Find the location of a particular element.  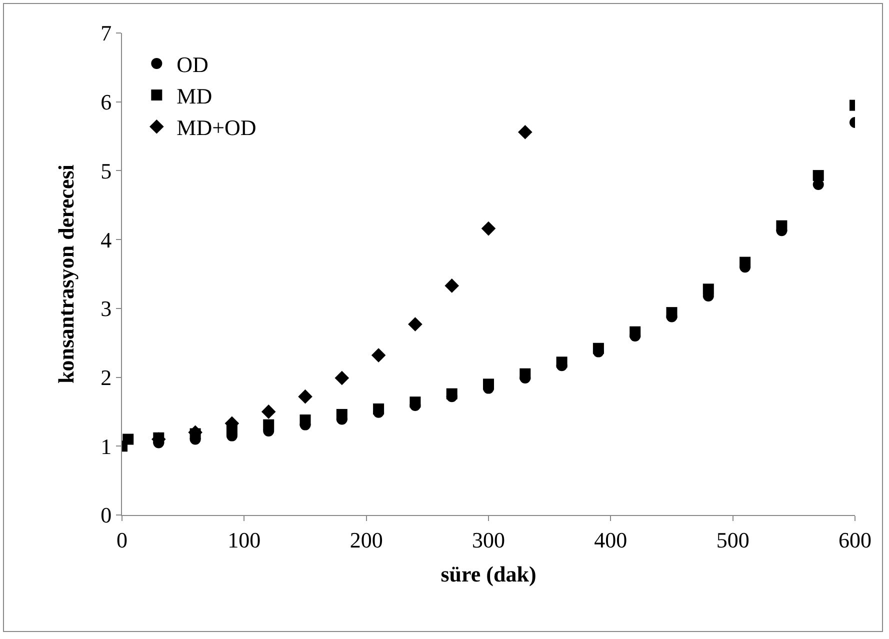

x-tick-label: 500 is located at coordinates (733, 539).